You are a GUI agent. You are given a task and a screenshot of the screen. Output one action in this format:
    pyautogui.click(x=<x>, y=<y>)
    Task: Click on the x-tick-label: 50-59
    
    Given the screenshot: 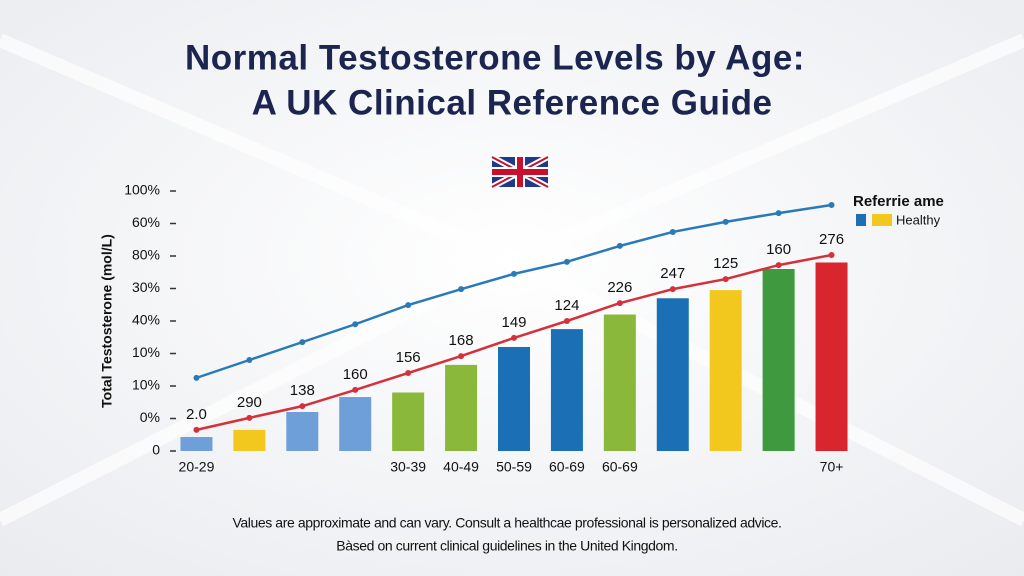 What is the action you would take?
    pyautogui.click(x=514, y=467)
    